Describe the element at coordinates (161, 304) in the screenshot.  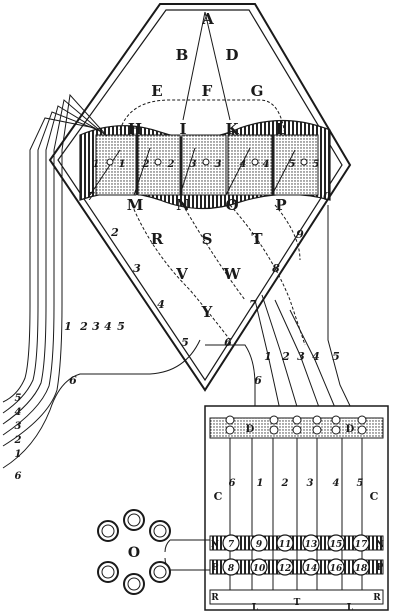
I see `diamond-number: 4` at that location.